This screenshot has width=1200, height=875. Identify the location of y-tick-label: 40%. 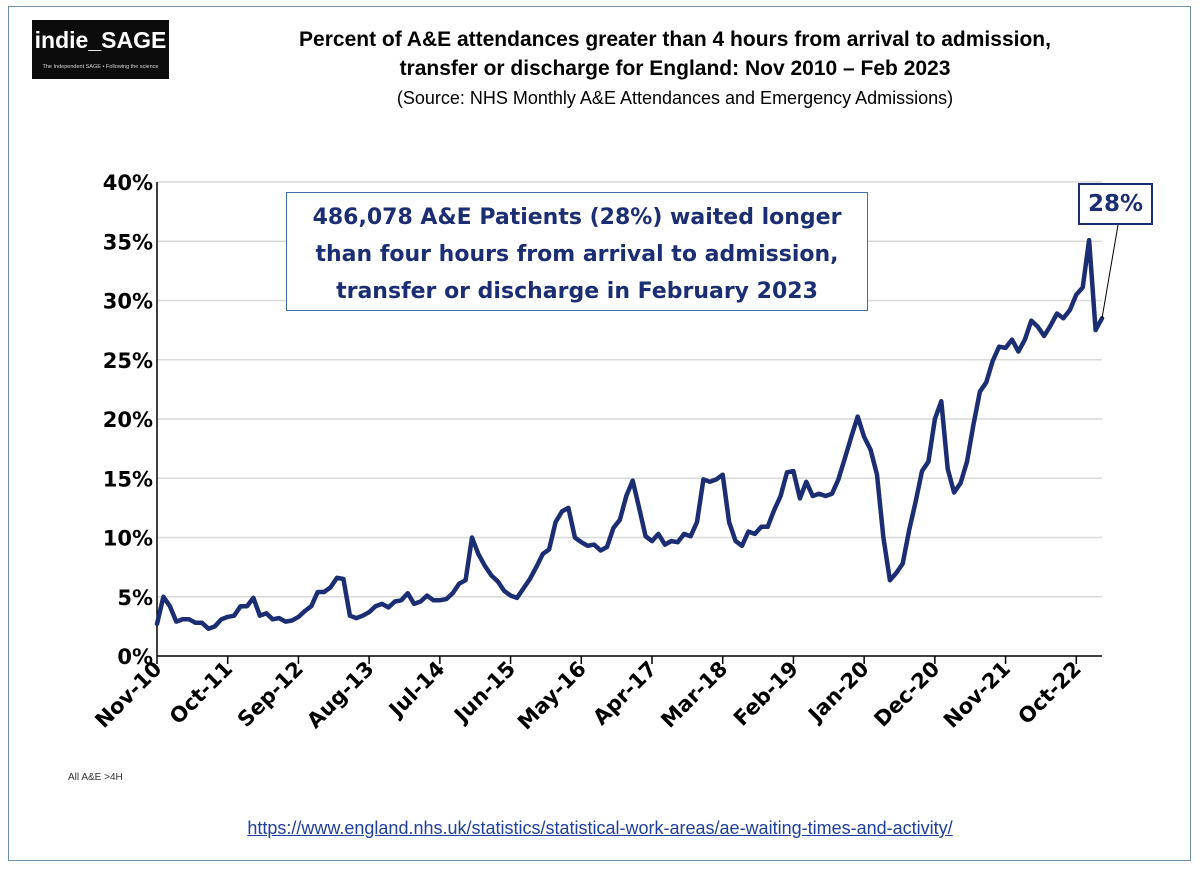
(128, 183).